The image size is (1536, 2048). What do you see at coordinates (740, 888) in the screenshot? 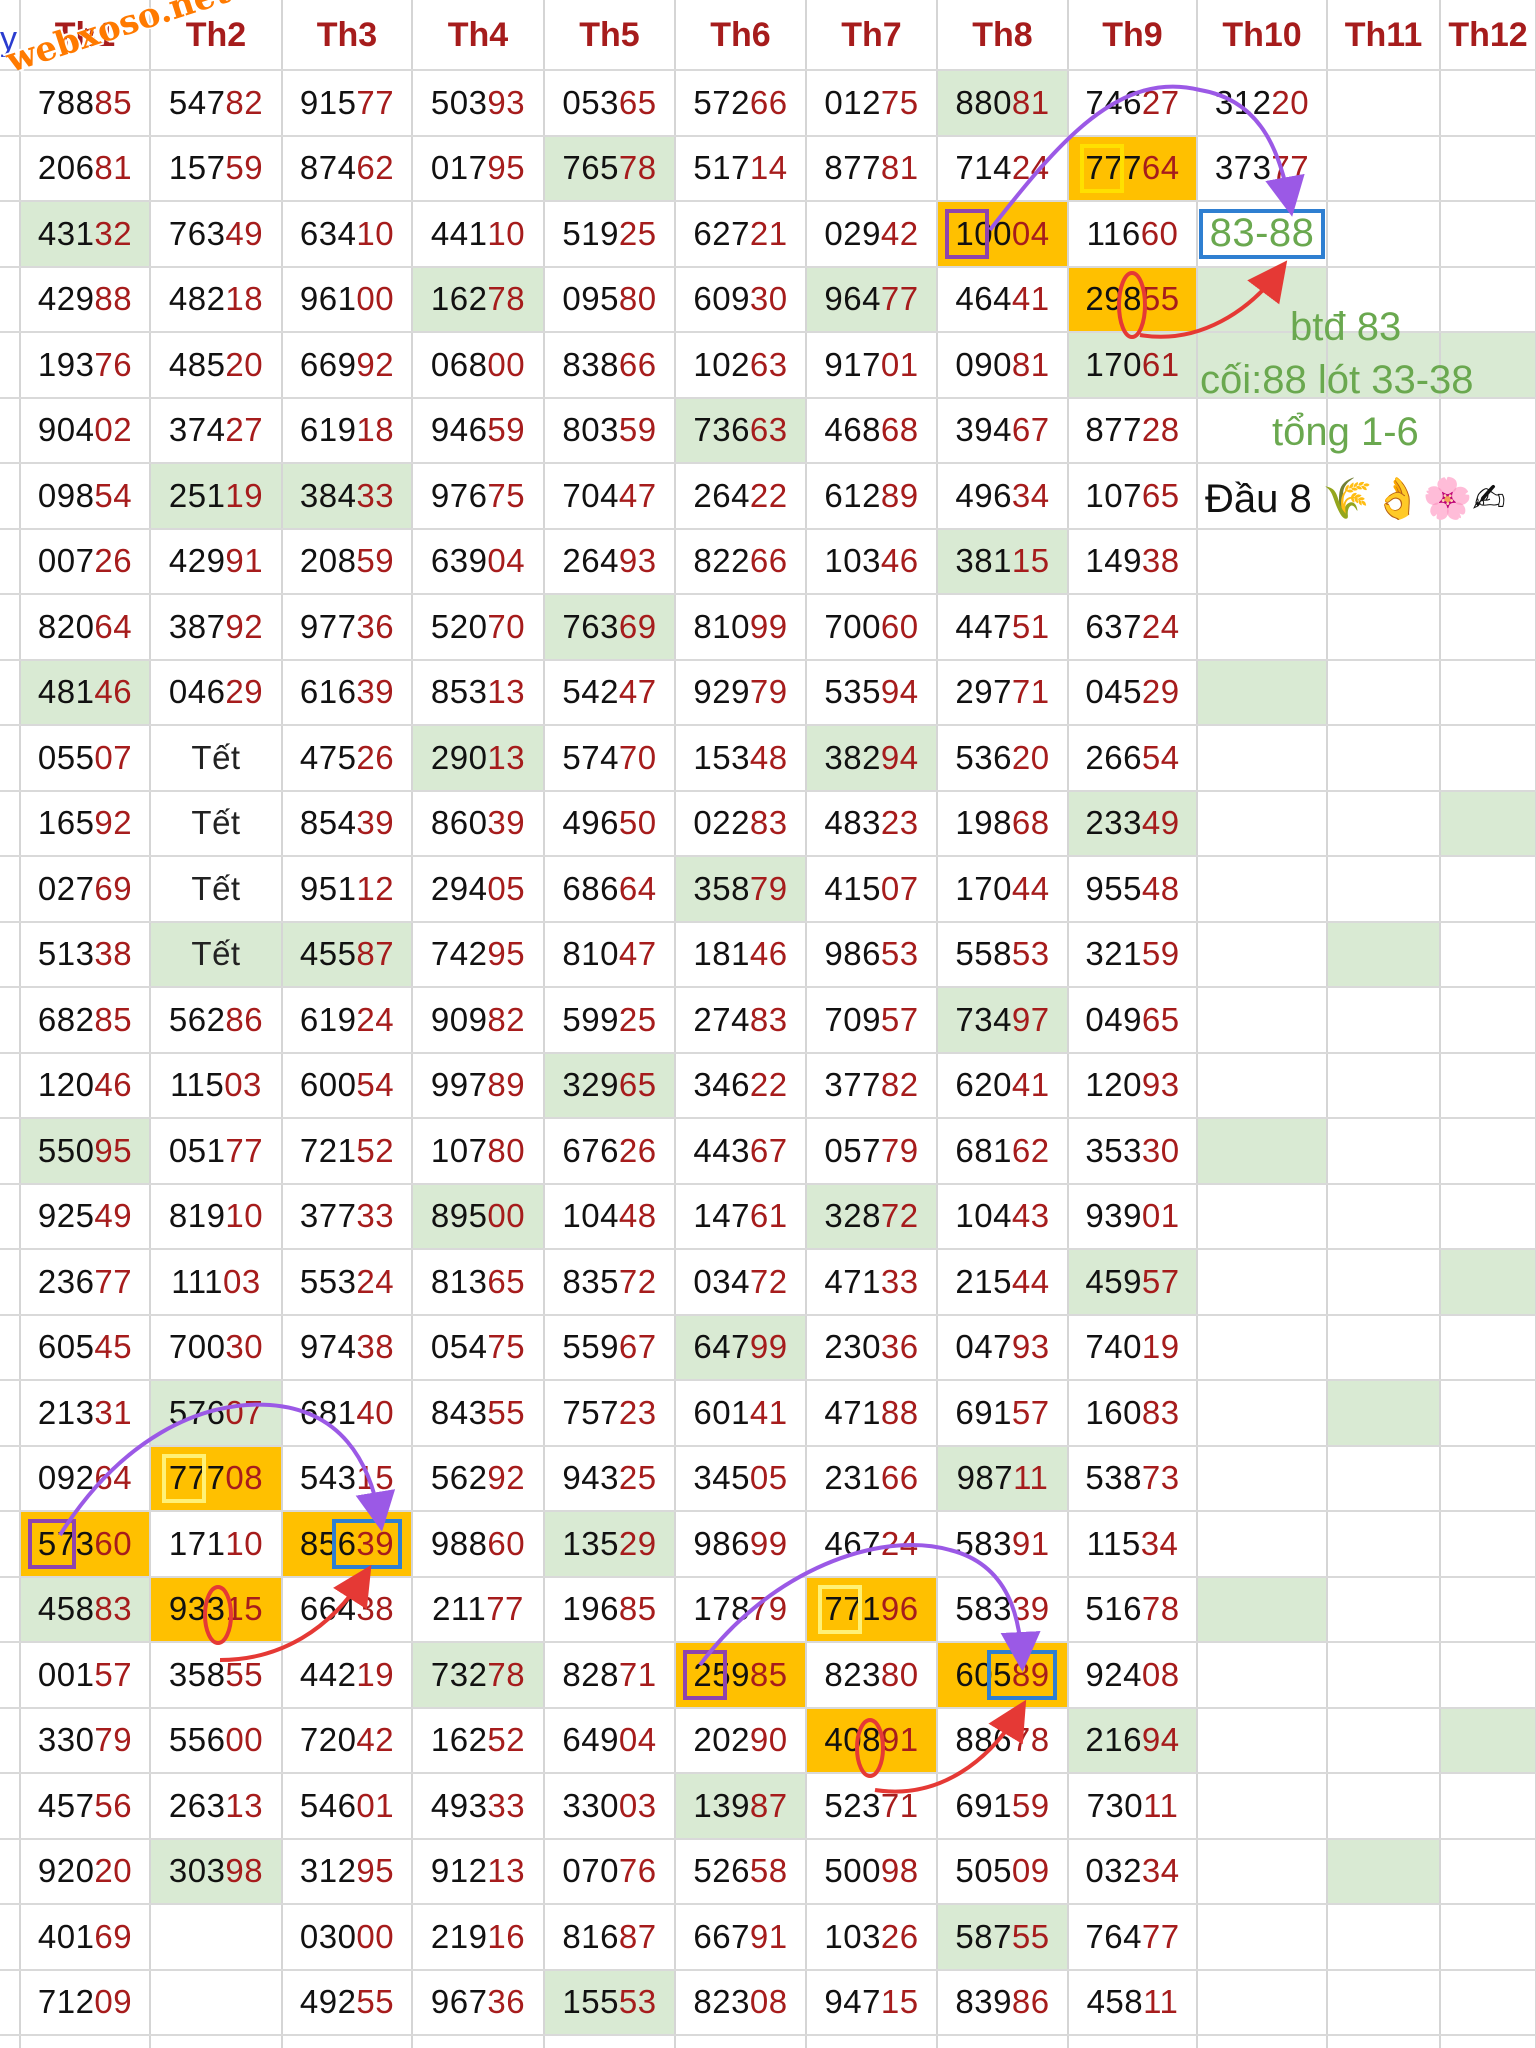
I see `table-cell: 358 79` at bounding box center [740, 888].